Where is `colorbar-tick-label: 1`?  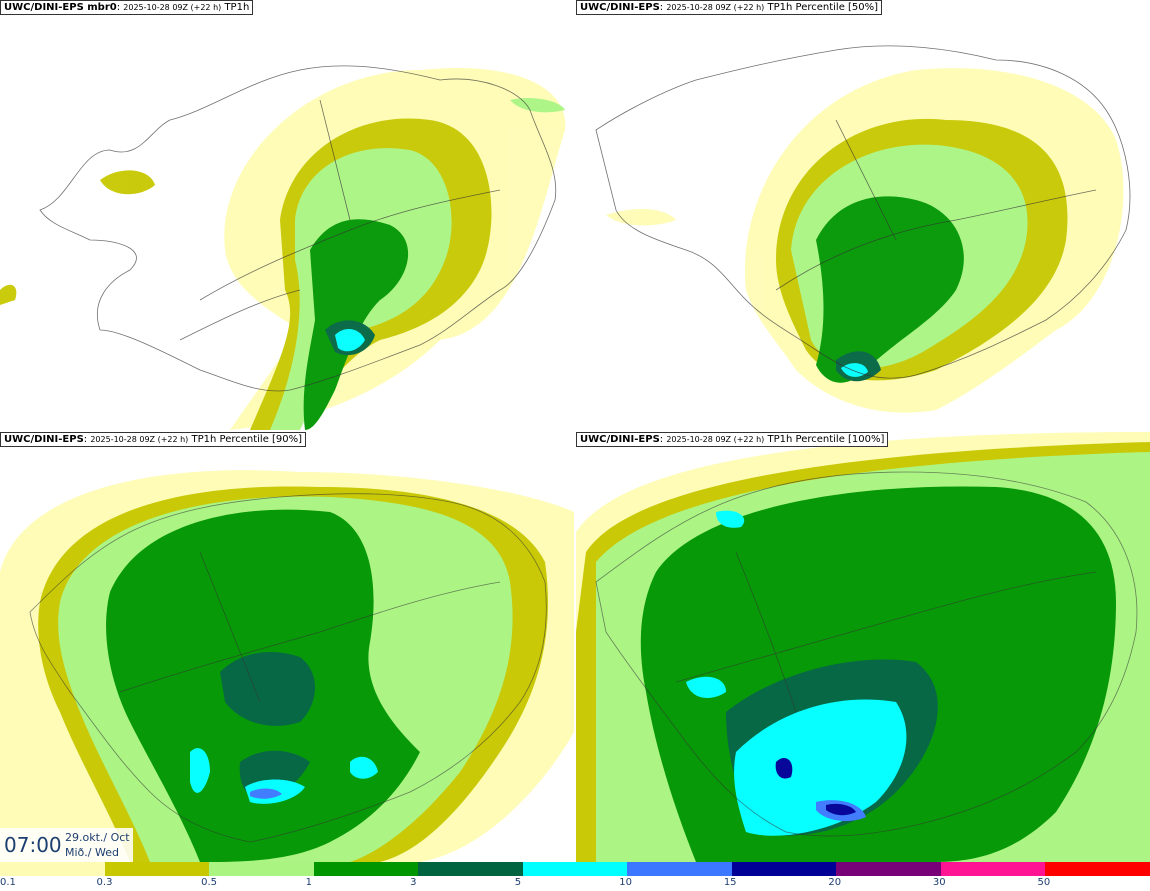 colorbar-tick-label: 1 is located at coordinates (308, 882).